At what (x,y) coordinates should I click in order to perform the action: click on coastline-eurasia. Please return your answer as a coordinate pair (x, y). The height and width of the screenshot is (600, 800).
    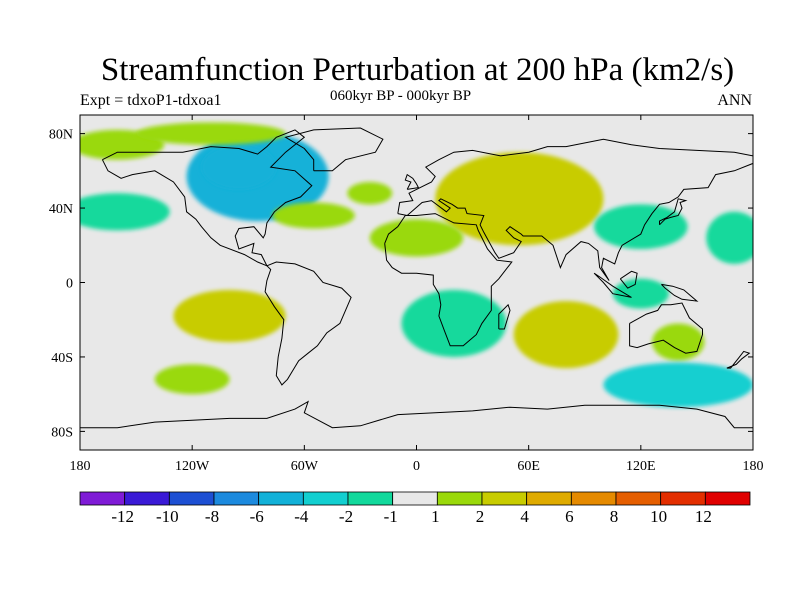
    Looking at the image, I should click on (575, 209).